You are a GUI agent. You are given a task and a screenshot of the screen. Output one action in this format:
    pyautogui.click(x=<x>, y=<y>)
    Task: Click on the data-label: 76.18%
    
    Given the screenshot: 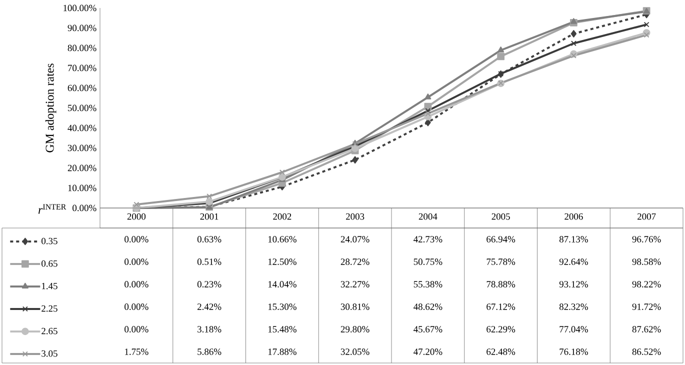 What is the action you would take?
    pyautogui.click(x=574, y=351)
    